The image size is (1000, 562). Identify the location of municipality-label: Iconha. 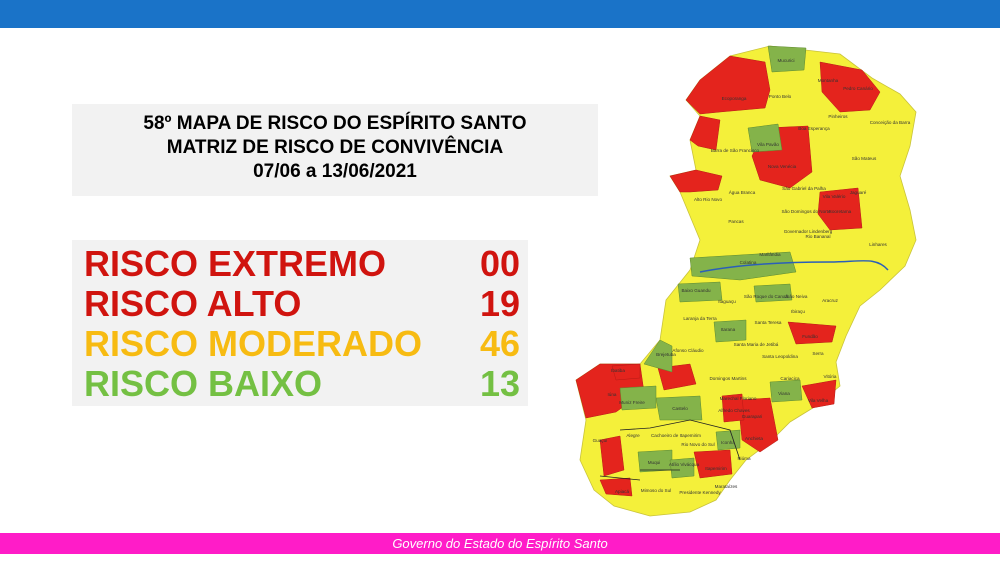
(728, 442).